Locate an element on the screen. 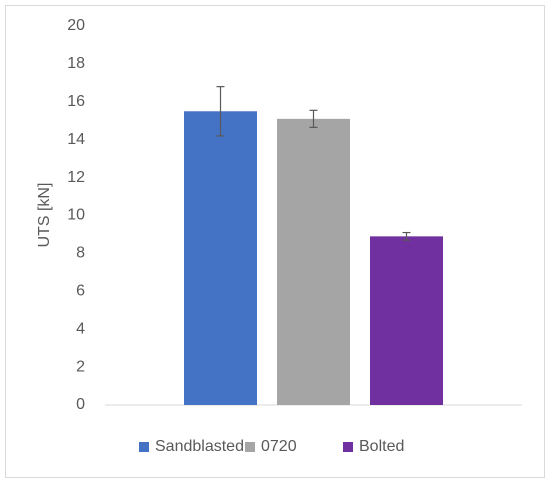 The width and height of the screenshot is (550, 484). y-tick-label: 0 is located at coordinates (80, 404).